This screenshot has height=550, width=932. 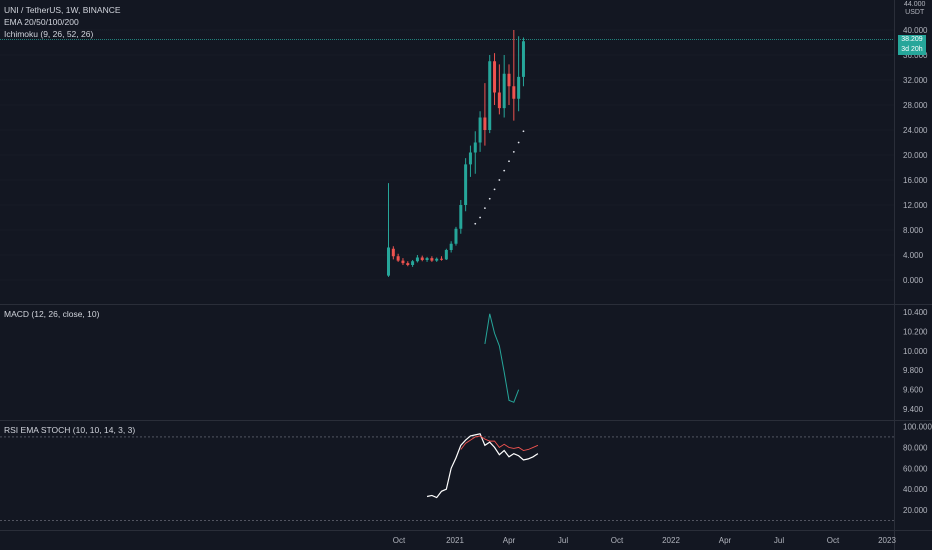 I want to click on rsi-series, so click(x=482, y=466).